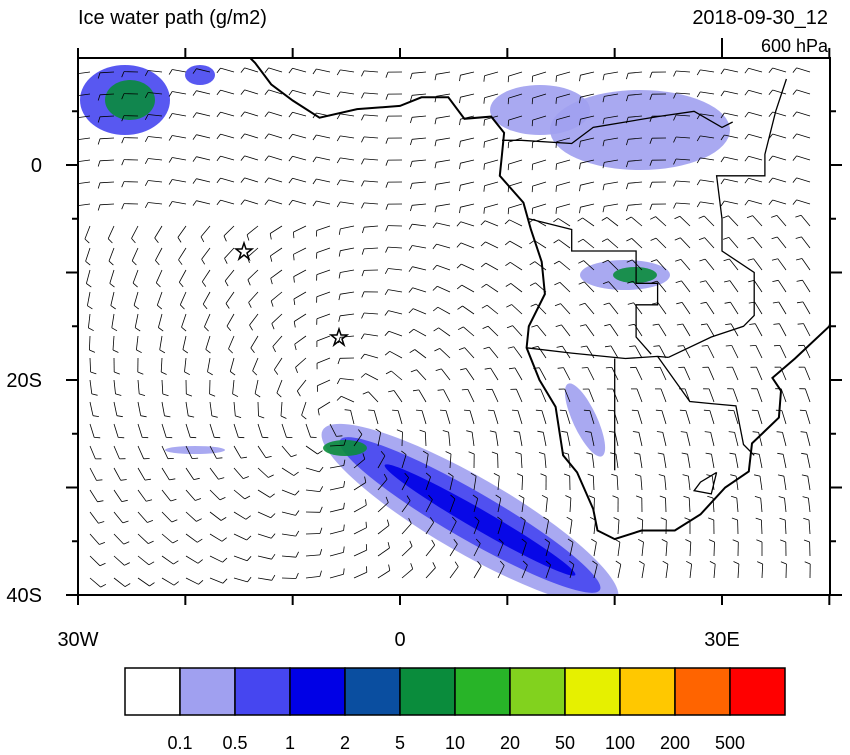 Image resolution: width=850 pixels, height=755 pixels. I want to click on colorbar-label: 2, so click(345, 741).